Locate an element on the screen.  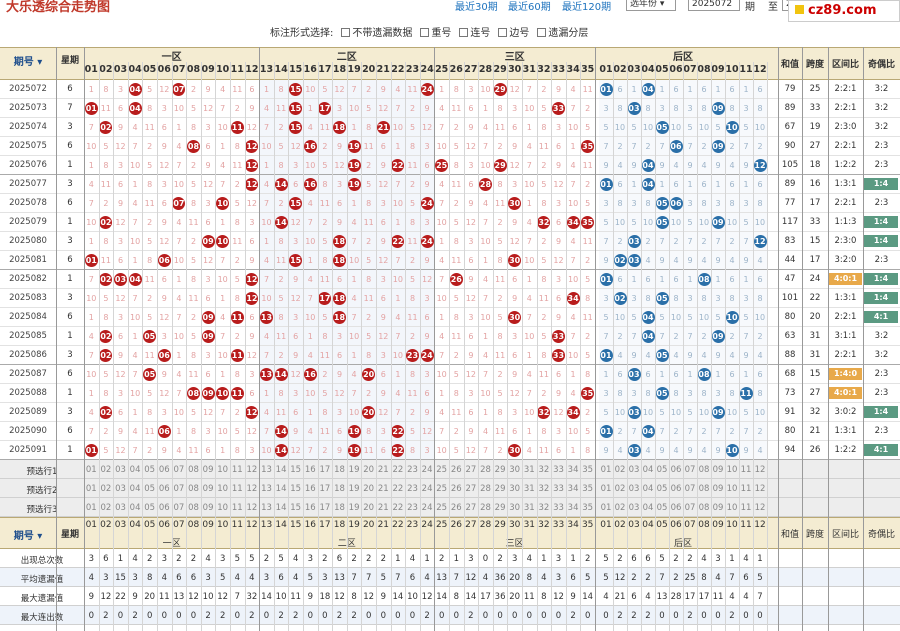
preselect-front-29: 29 is located at coordinates (500, 508).